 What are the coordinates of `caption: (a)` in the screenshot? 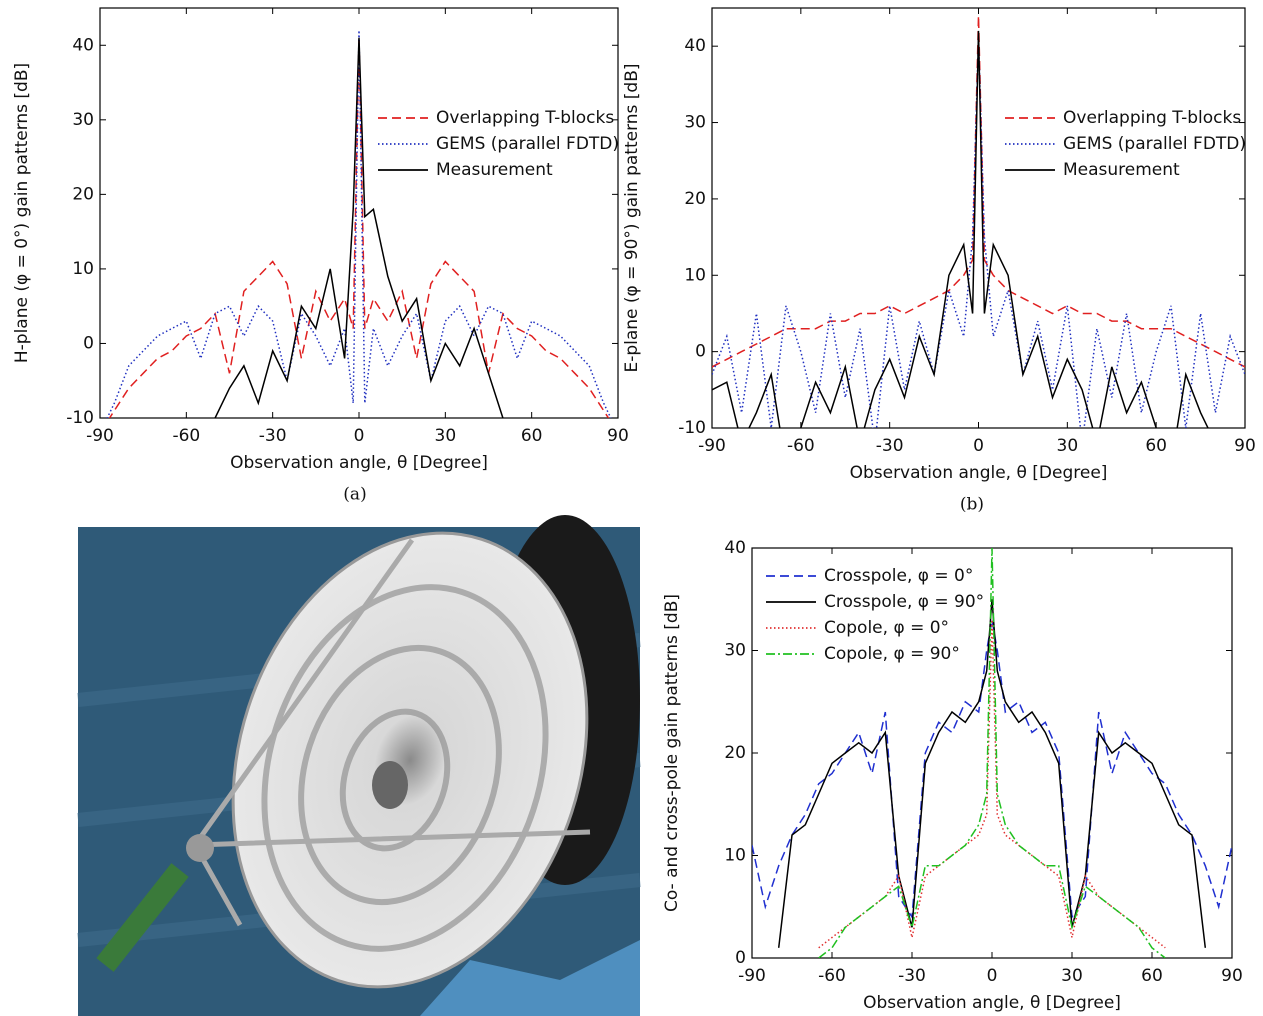 It's located at (354, 495).